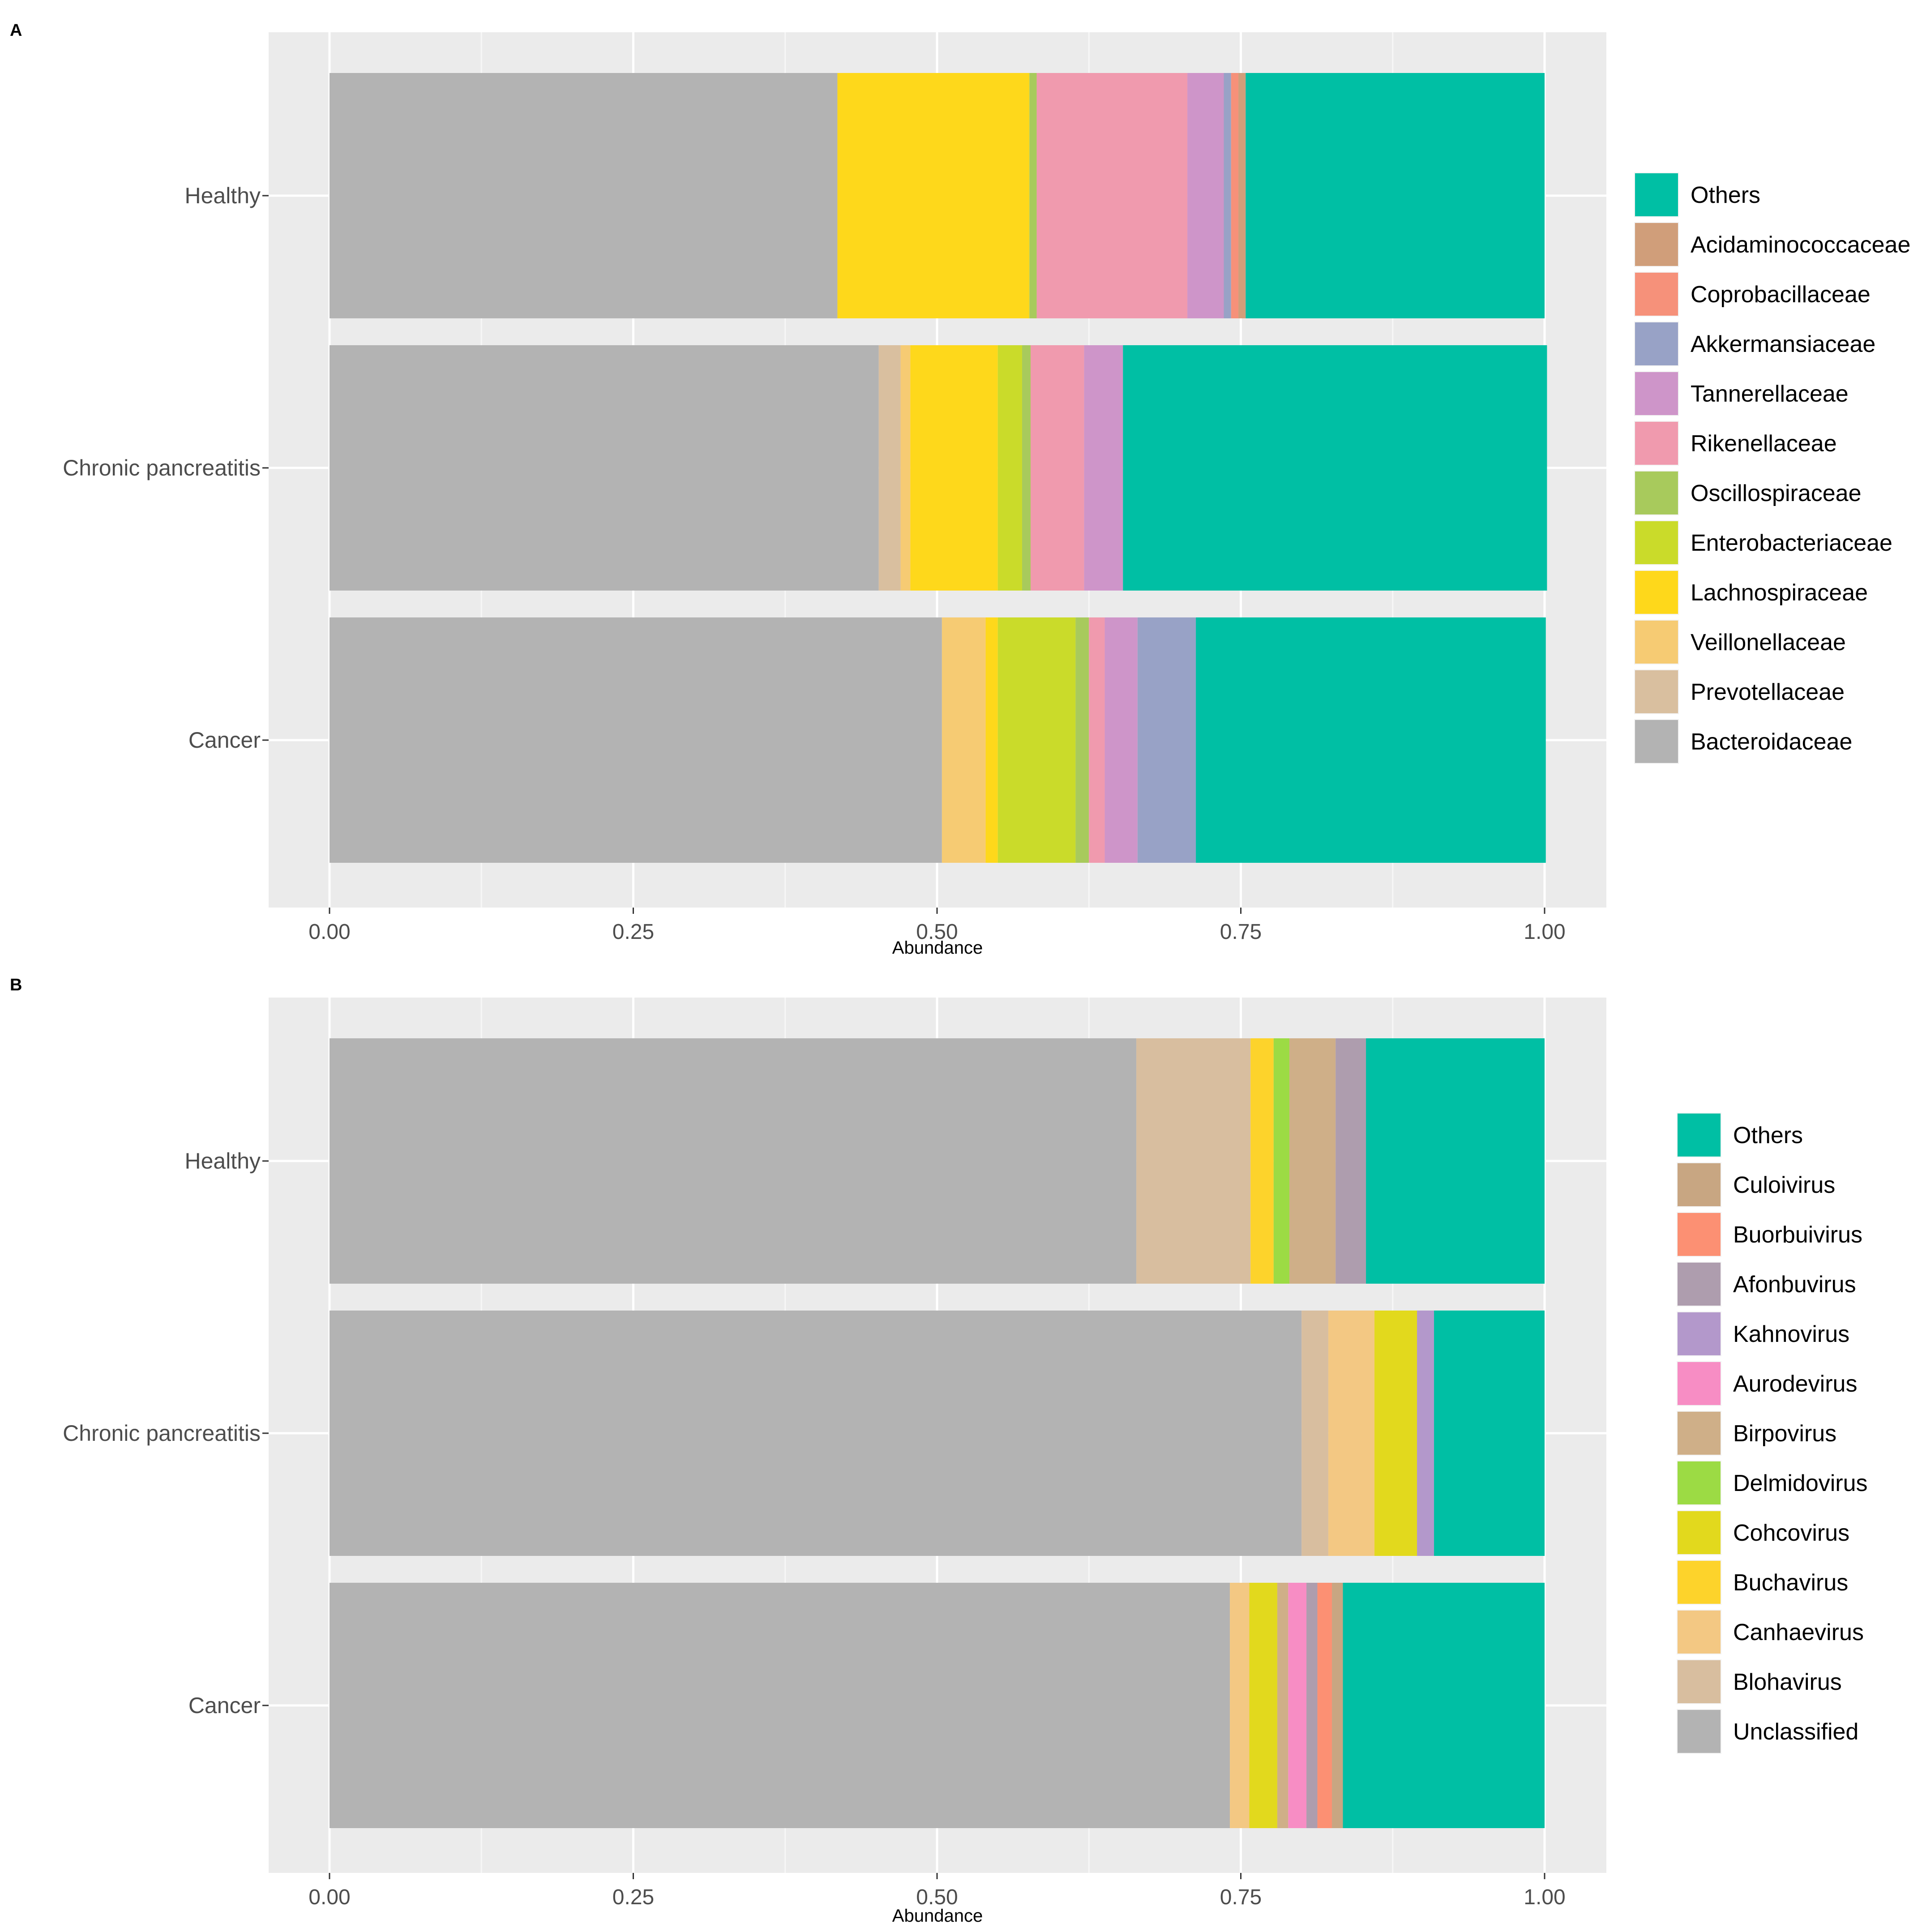 This screenshot has width=1922, height=1932. What do you see at coordinates (889, 468) in the screenshot?
I see `bar-segment-chronic-pancreatitis-prevotellaceae` at bounding box center [889, 468].